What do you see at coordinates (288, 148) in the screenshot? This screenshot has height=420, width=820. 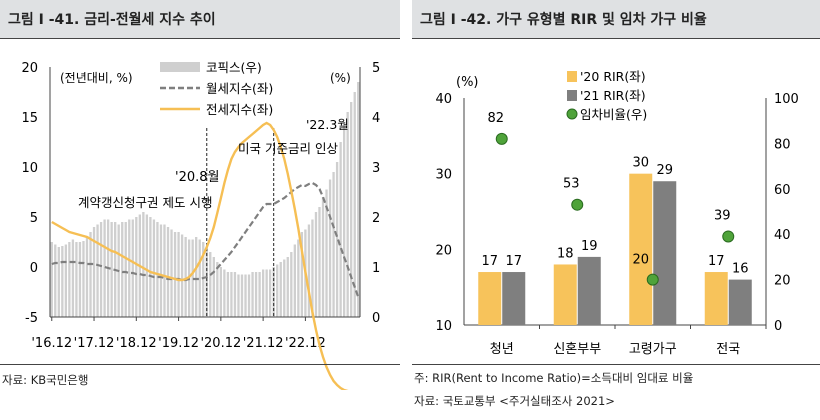 I see `annotation-us-rate-hike: 미국 기준금리 인상` at bounding box center [288, 148].